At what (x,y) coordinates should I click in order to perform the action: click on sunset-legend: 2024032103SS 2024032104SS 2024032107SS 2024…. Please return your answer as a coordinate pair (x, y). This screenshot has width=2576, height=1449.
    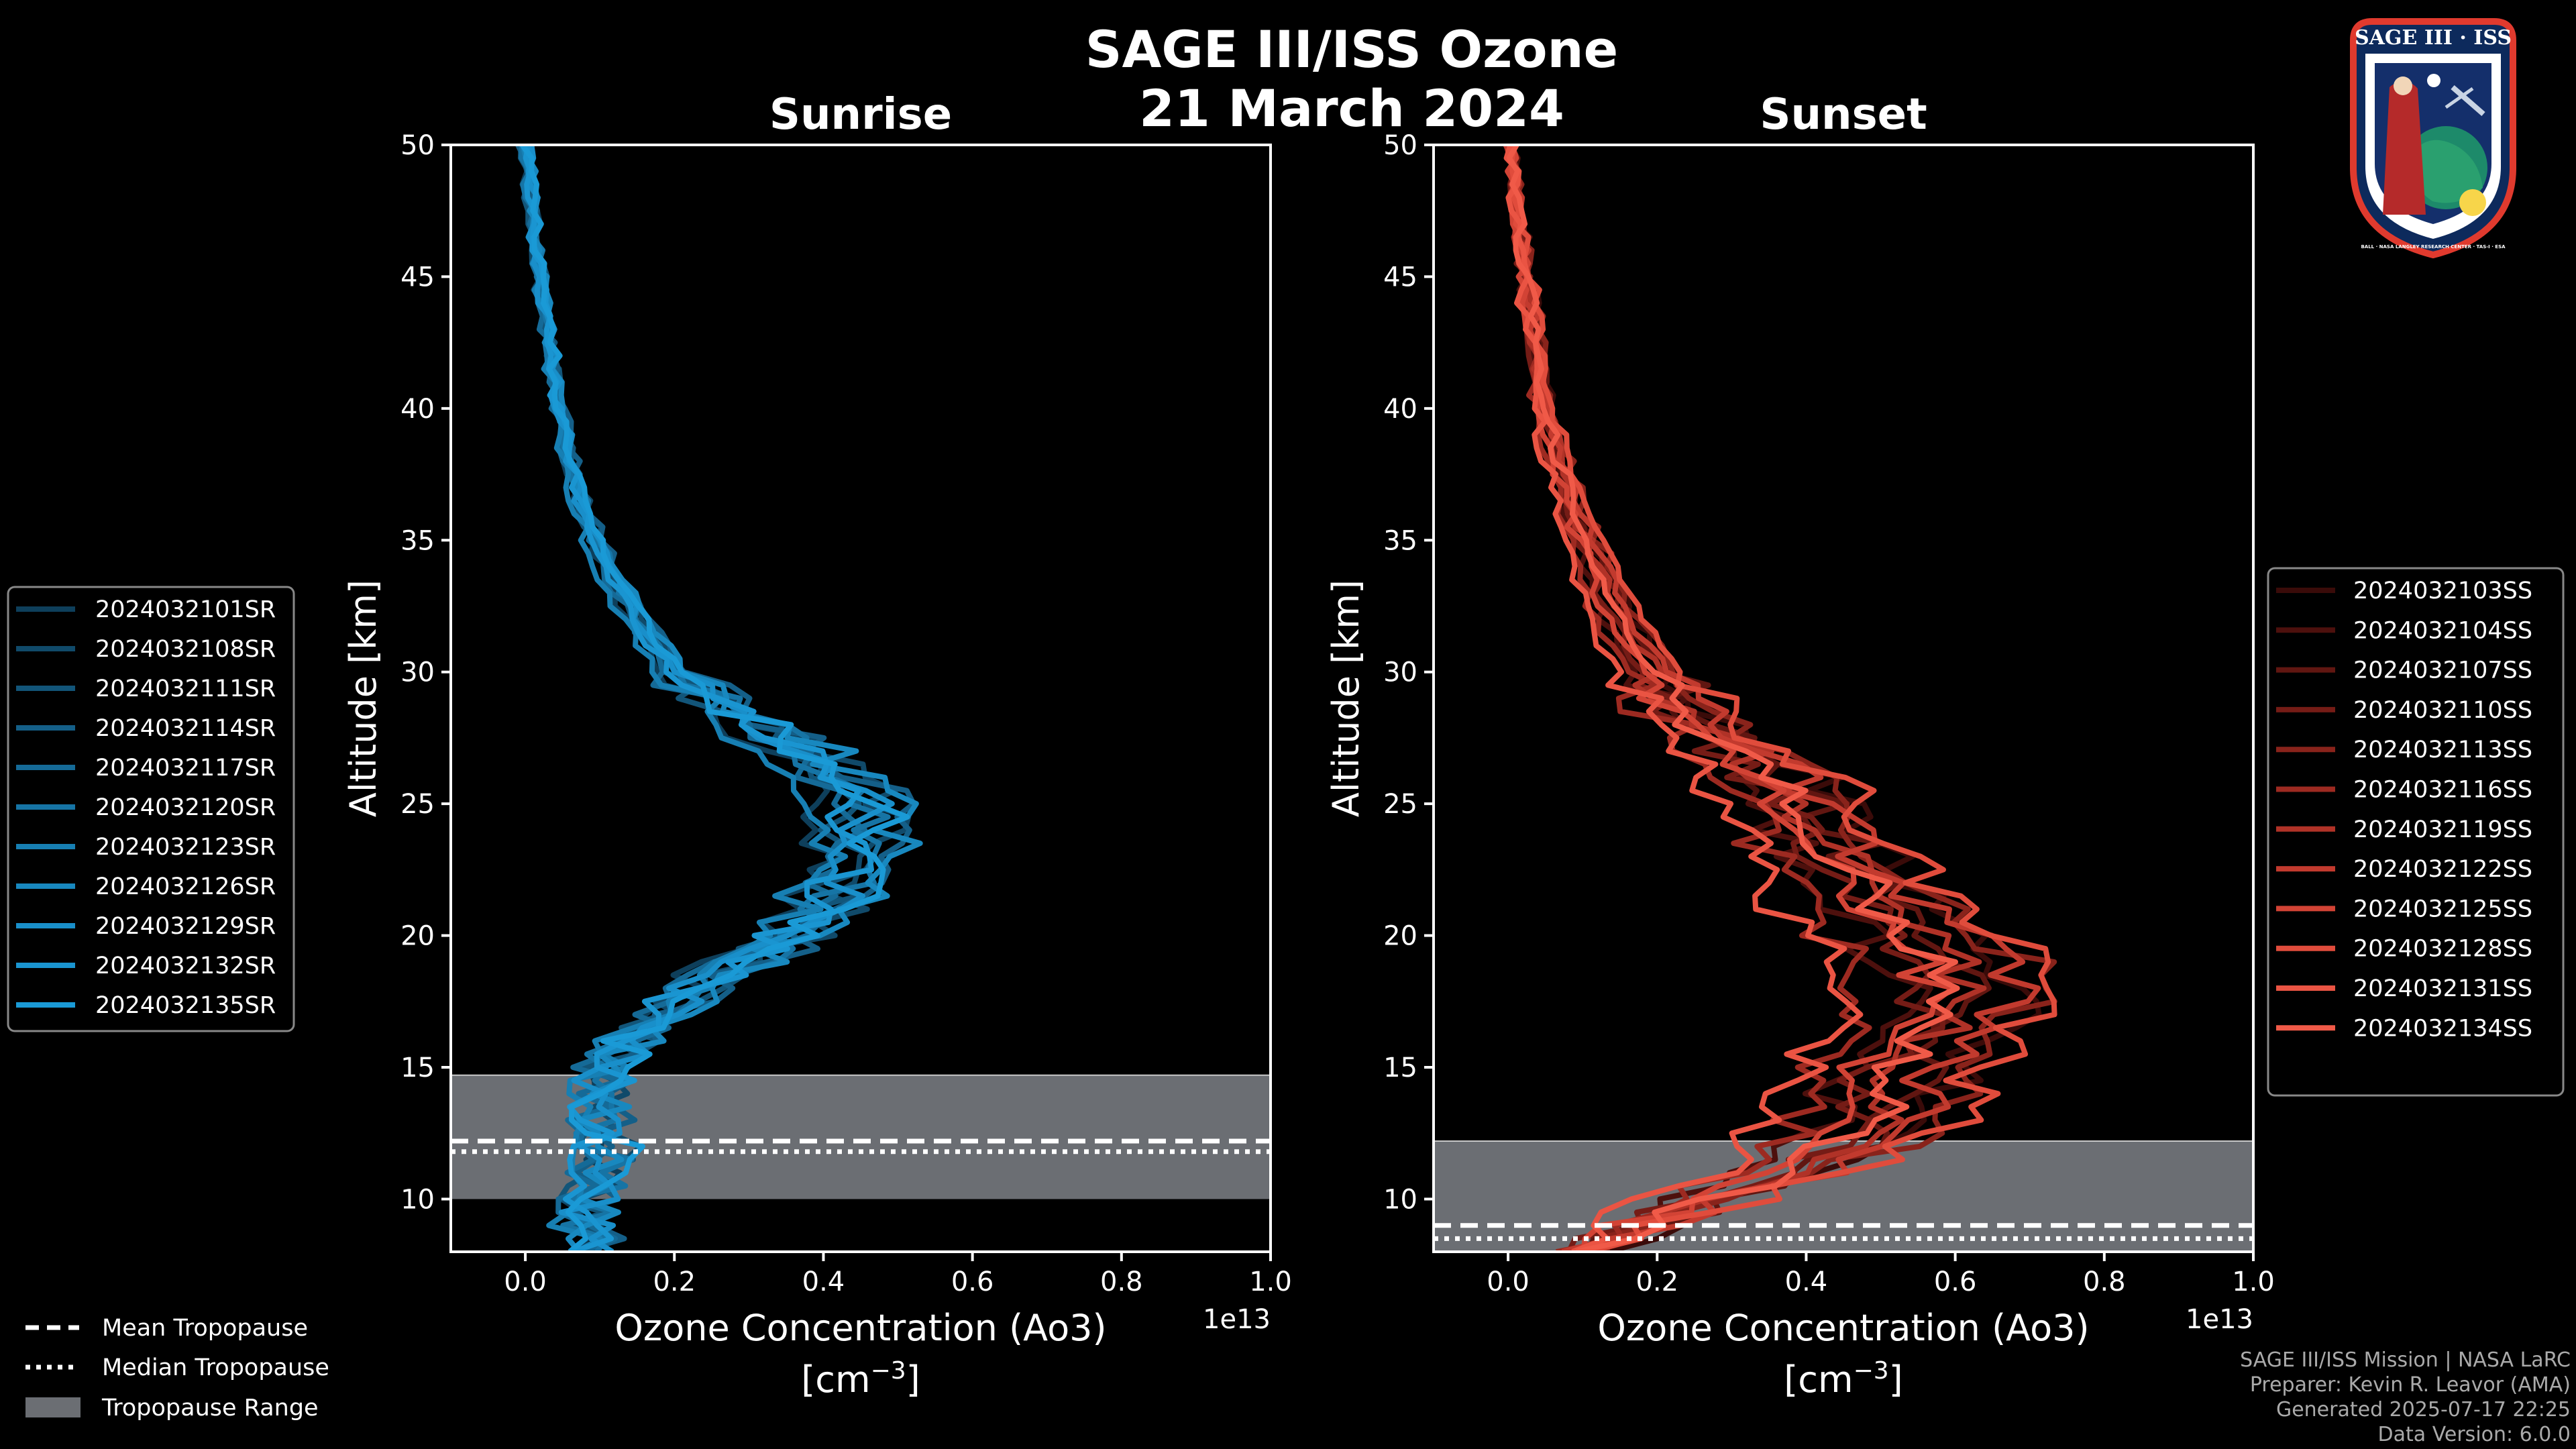
    Looking at the image, I should click on (2416, 832).